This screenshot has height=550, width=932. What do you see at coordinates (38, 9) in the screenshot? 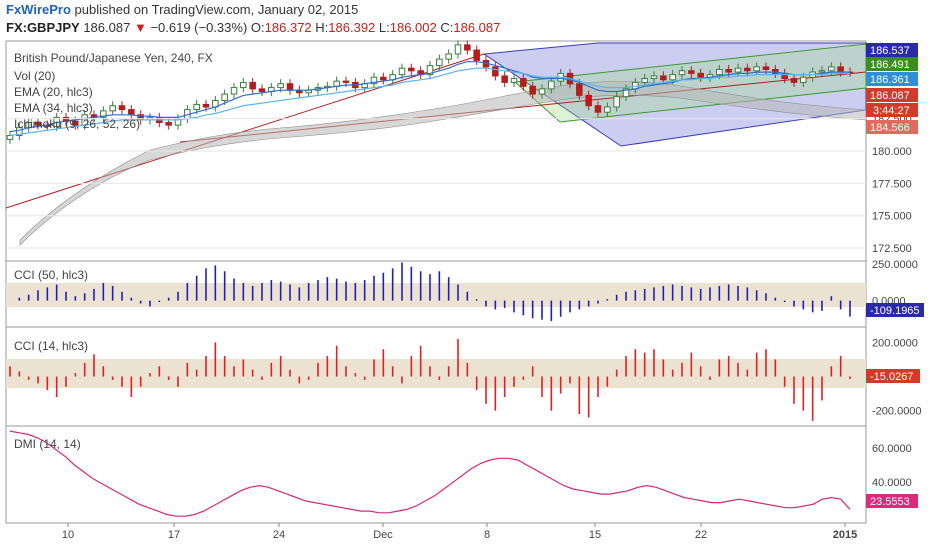
I see `brand-name: FxWirePro` at bounding box center [38, 9].